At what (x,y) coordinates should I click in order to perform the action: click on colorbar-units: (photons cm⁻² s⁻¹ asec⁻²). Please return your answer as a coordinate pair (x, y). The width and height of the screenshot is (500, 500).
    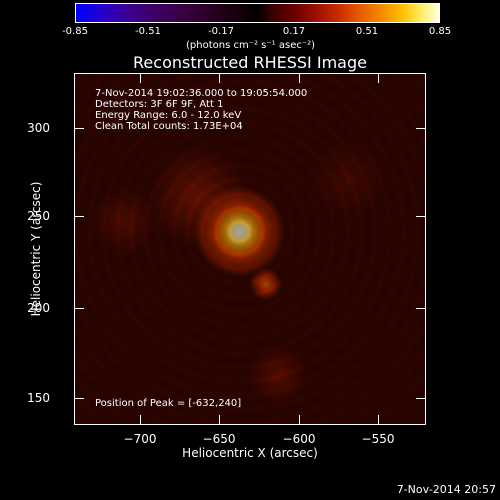
    Looking at the image, I should click on (251, 45).